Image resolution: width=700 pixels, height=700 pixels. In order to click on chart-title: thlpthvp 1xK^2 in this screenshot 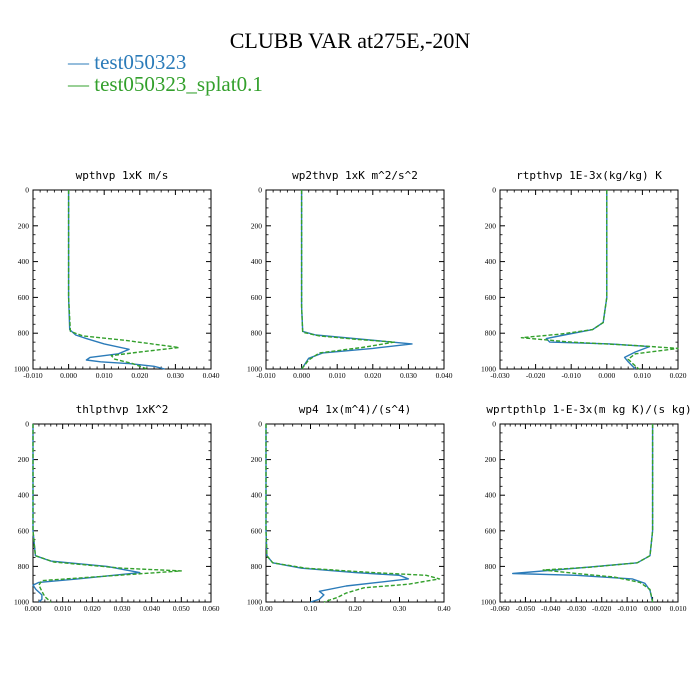, I will do `click(122, 409)`.